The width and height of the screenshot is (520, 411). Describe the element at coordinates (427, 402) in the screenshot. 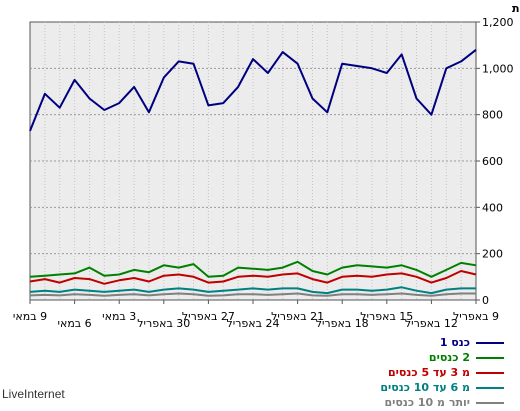

I see `legend-label: יותר מ 10 כנסים` at that location.